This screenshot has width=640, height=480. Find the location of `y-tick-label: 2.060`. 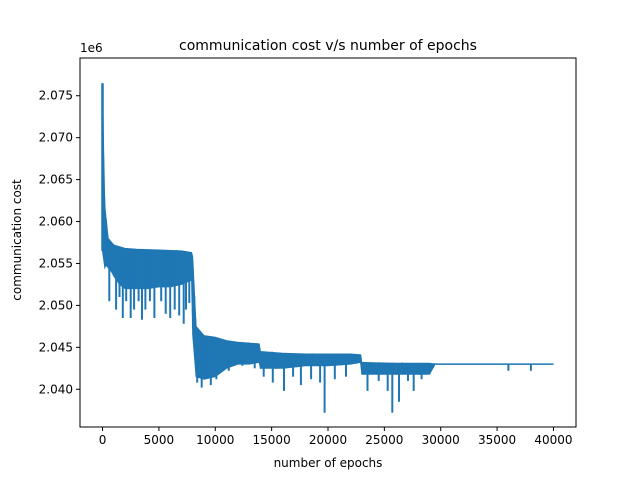

y-tick-label: 2.060 is located at coordinates (56, 222).